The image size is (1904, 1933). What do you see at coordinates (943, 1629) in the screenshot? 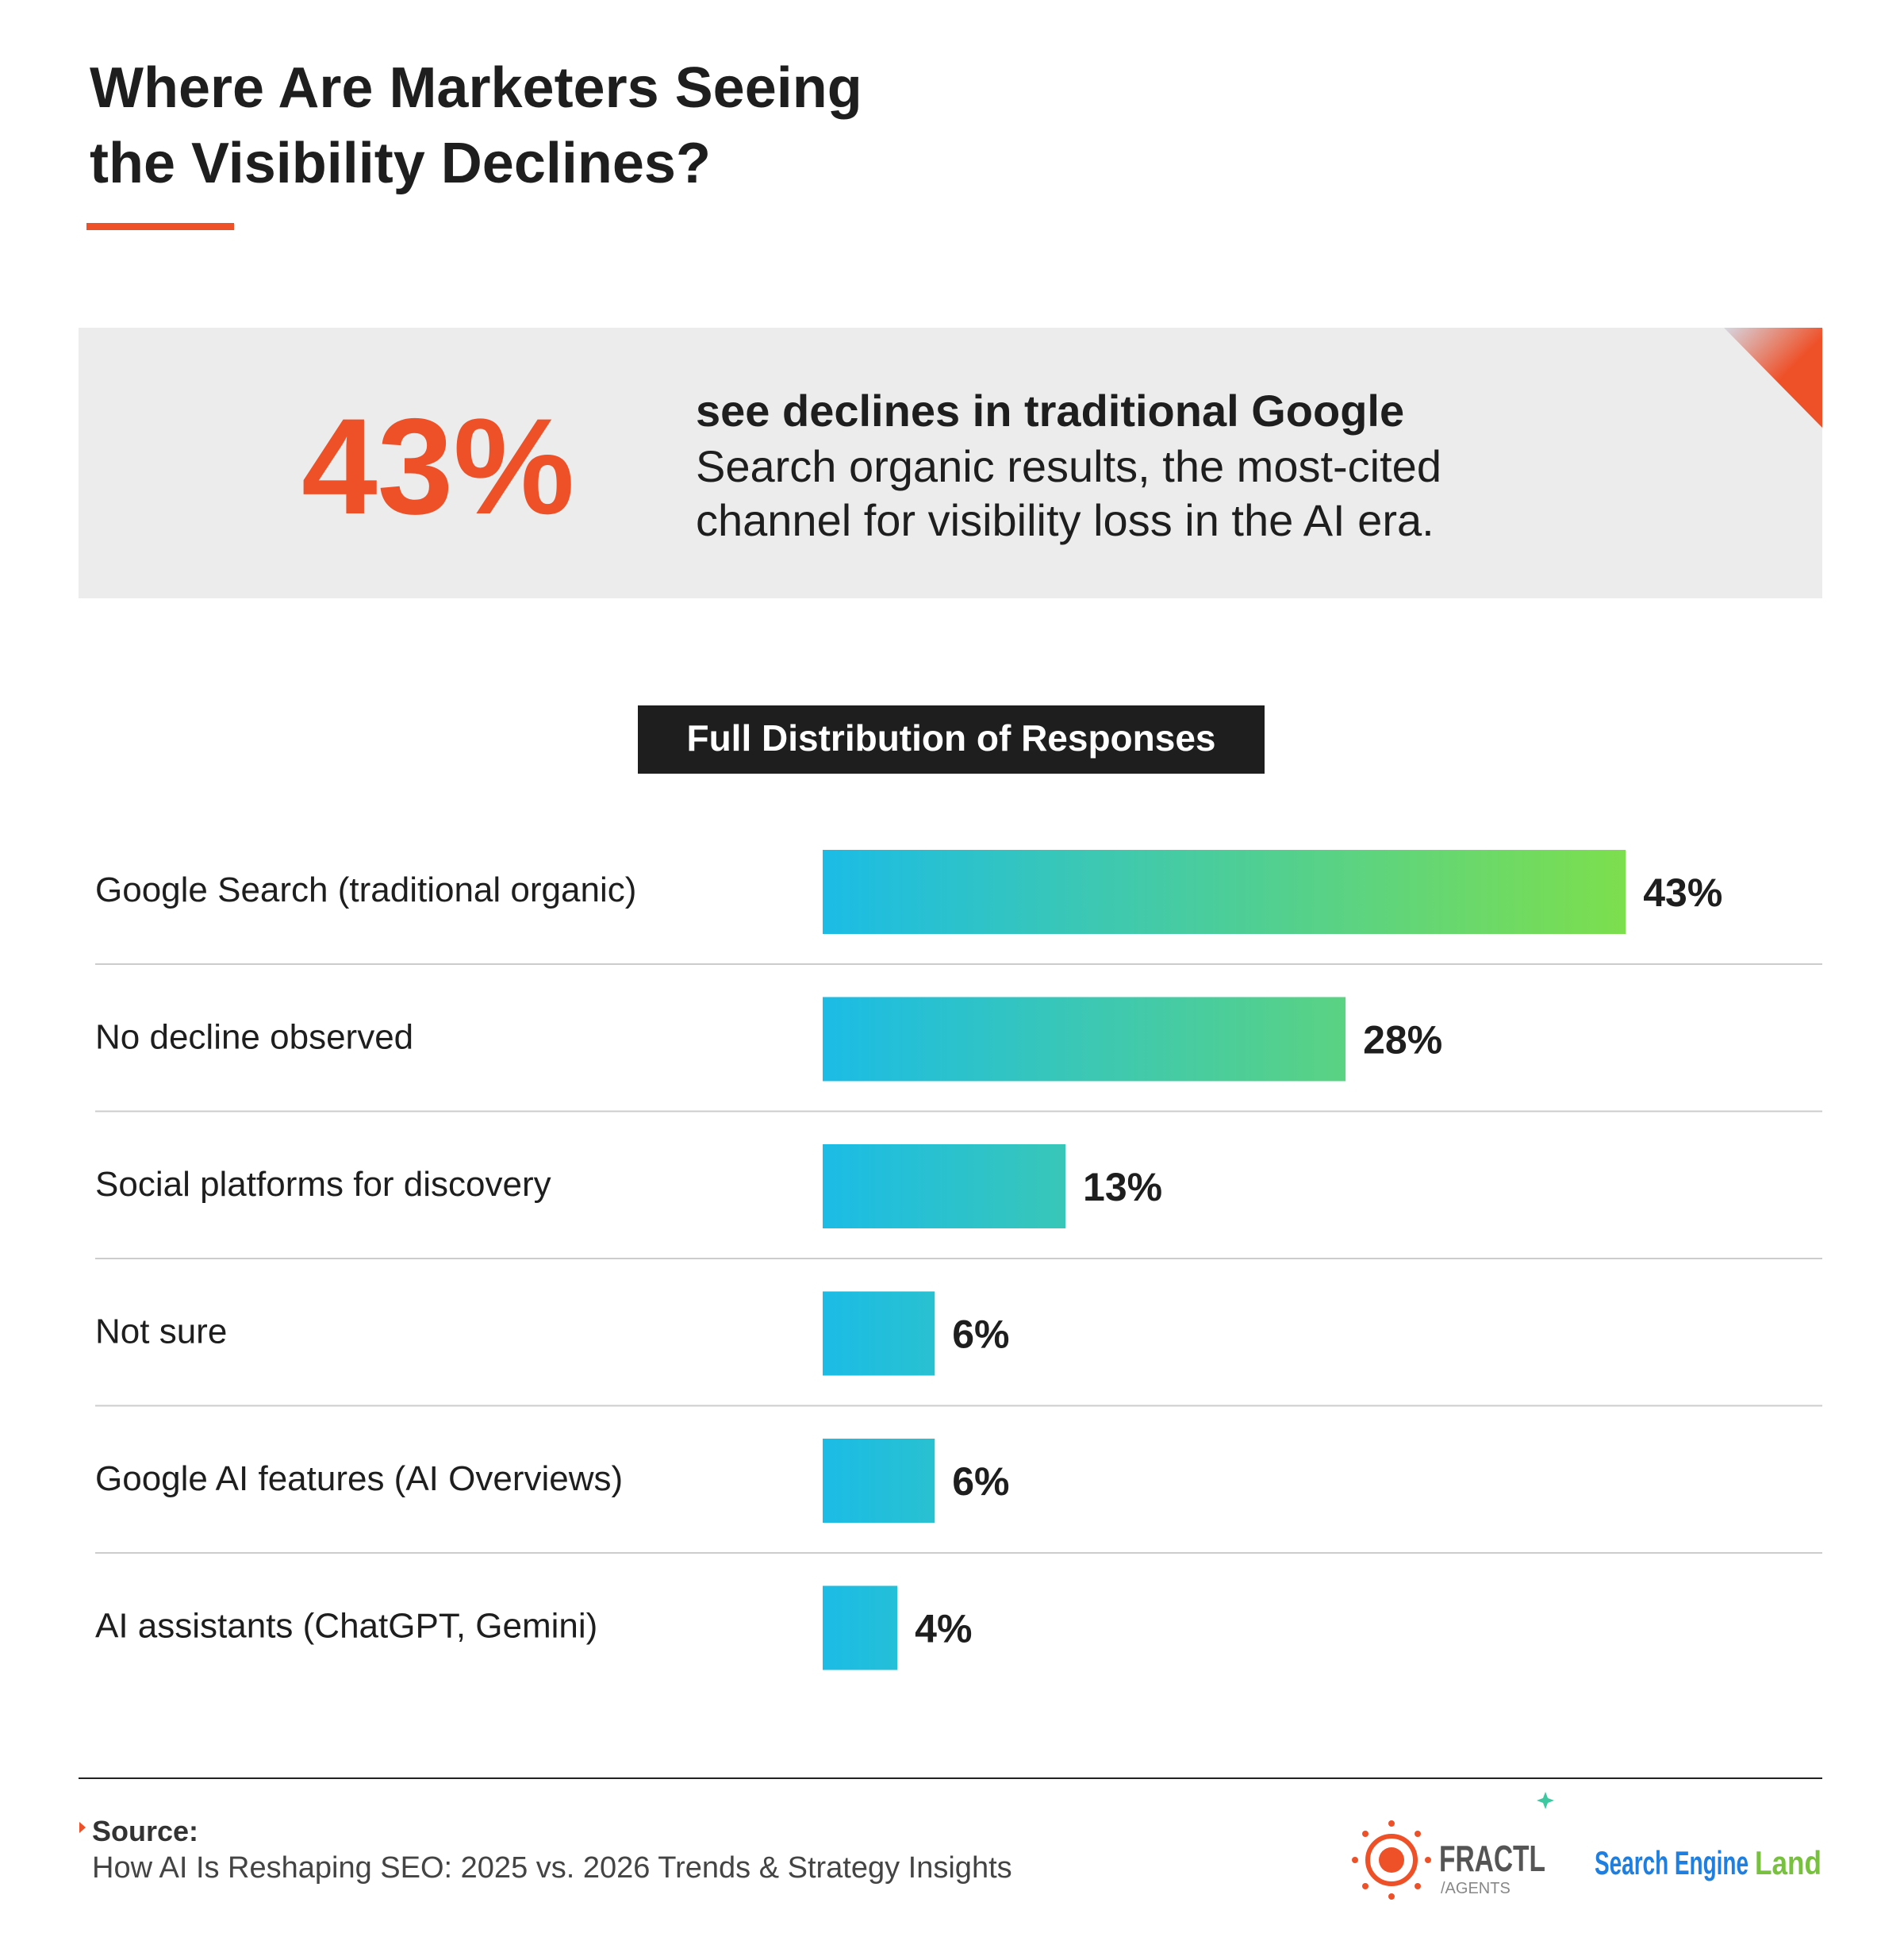
I see `value-label: 4%` at bounding box center [943, 1629].